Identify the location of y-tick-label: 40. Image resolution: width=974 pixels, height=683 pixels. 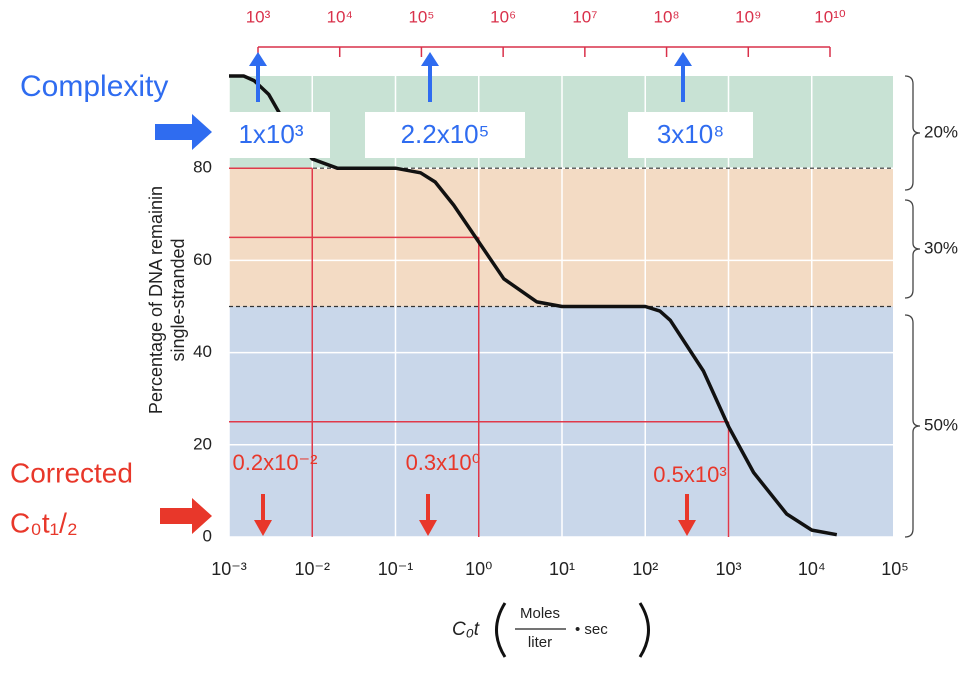
(202, 351).